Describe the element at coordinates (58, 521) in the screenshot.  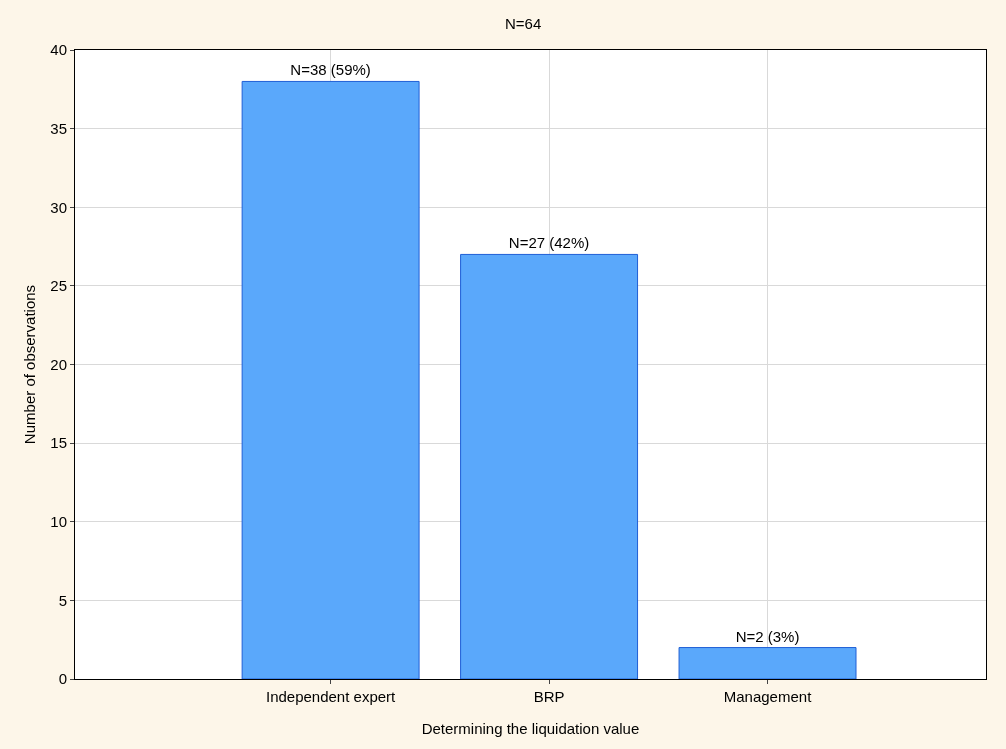
I see `y-tick-label: 10` at that location.